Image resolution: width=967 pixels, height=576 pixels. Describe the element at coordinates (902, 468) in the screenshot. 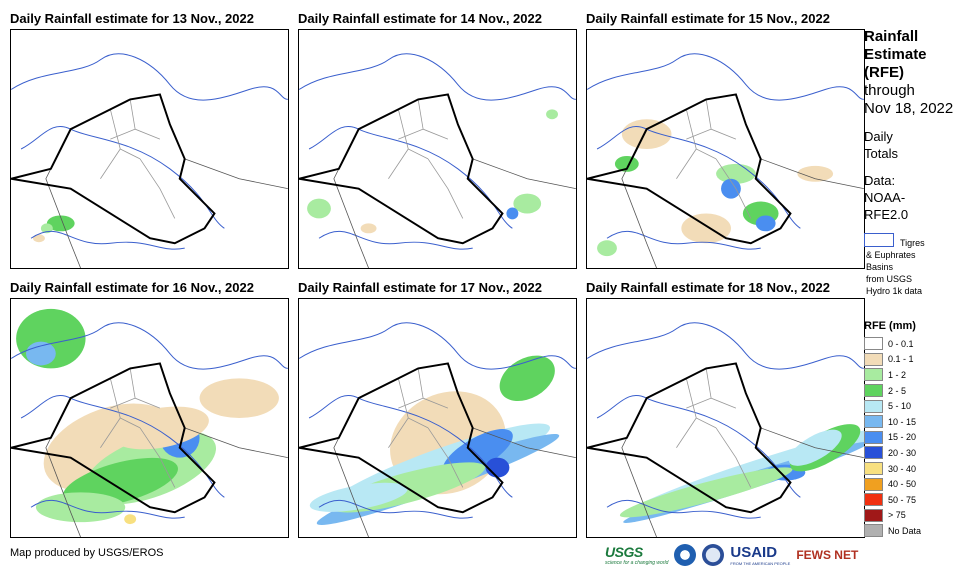

I see `rfe-label: 30 - 40` at that location.